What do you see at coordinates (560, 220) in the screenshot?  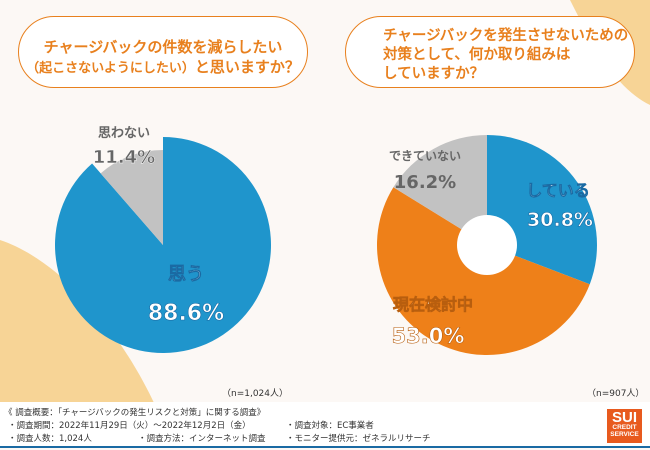 I see `pie2-value-doing: 30.8%` at bounding box center [560, 220].